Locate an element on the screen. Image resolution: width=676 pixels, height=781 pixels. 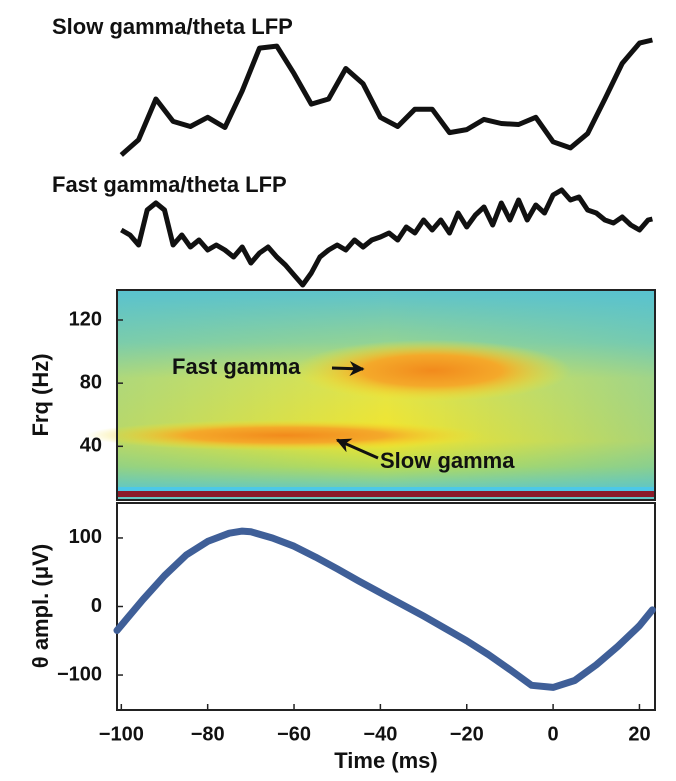
trace-title: Slow gamma/theta LFP is located at coordinates (172, 26).